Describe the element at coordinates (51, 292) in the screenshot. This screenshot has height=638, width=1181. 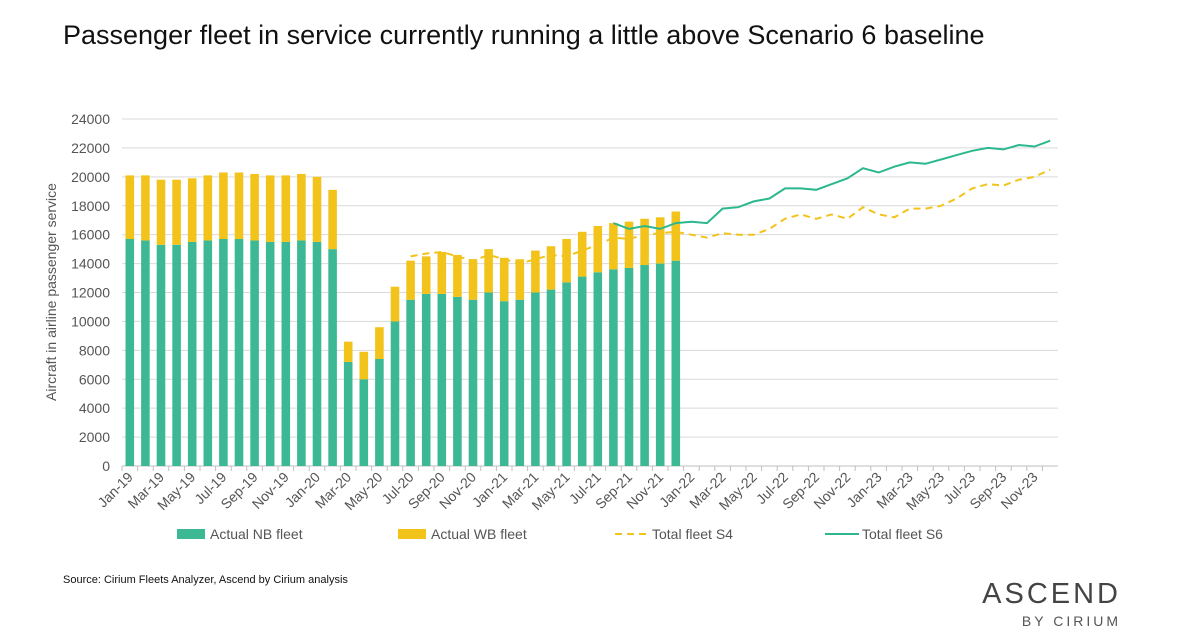
I see `y-axis-label: Aircraft in airline passenger service` at that location.